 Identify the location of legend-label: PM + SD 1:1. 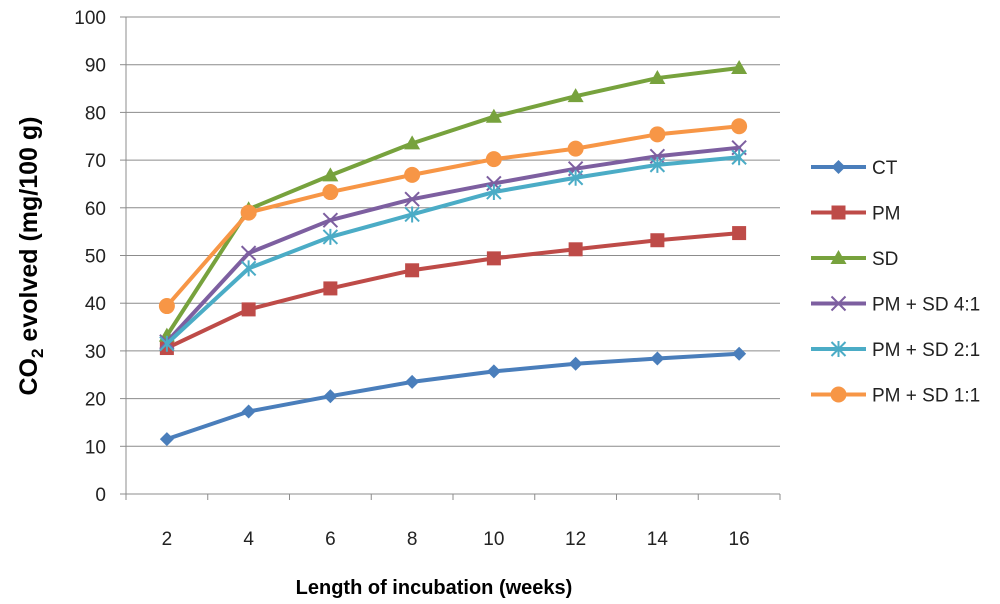
(926, 396).